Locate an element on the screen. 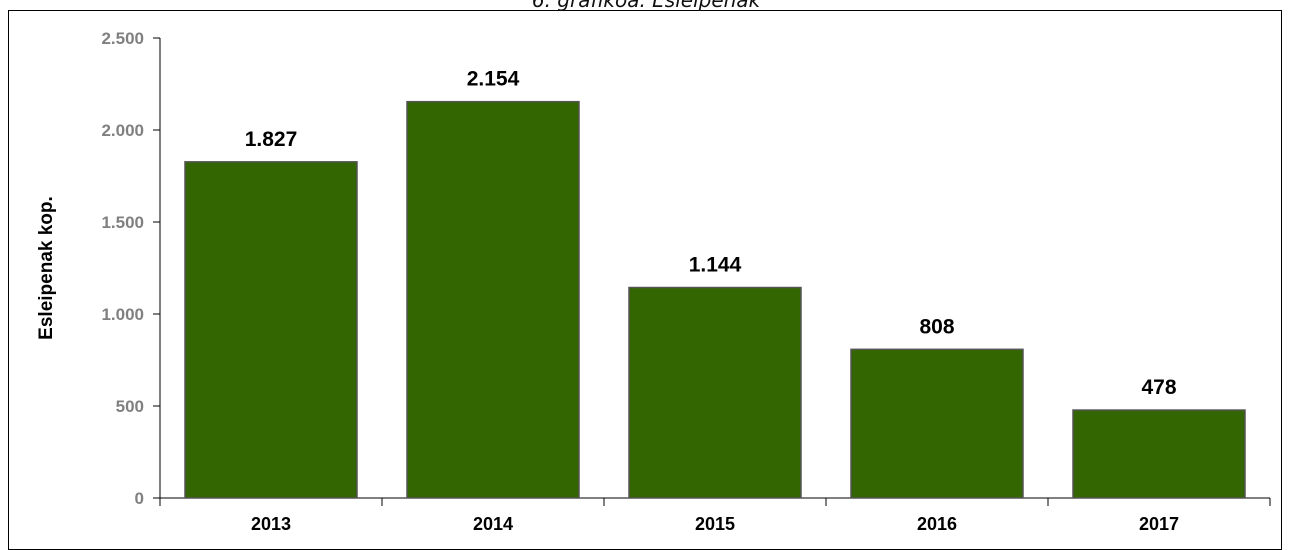 This screenshot has width=1292, height=550. x-tick-label: 2016 is located at coordinates (937, 524).